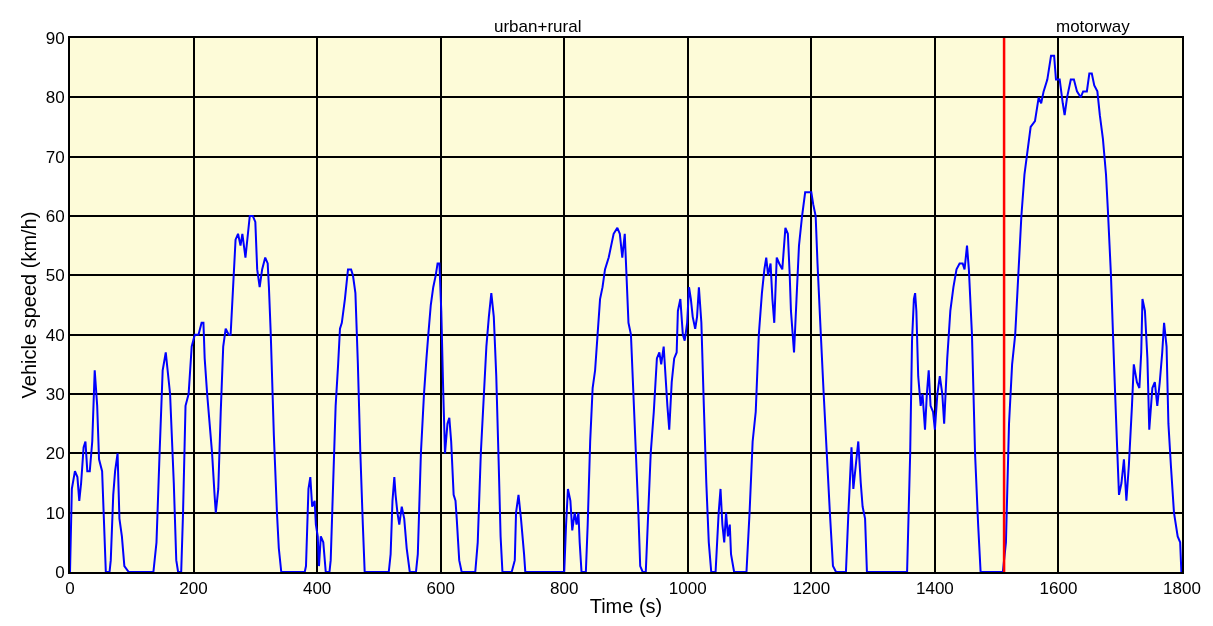 This screenshot has width=1213, height=626. I want to click on y-tick-label: 50, so click(55, 276).